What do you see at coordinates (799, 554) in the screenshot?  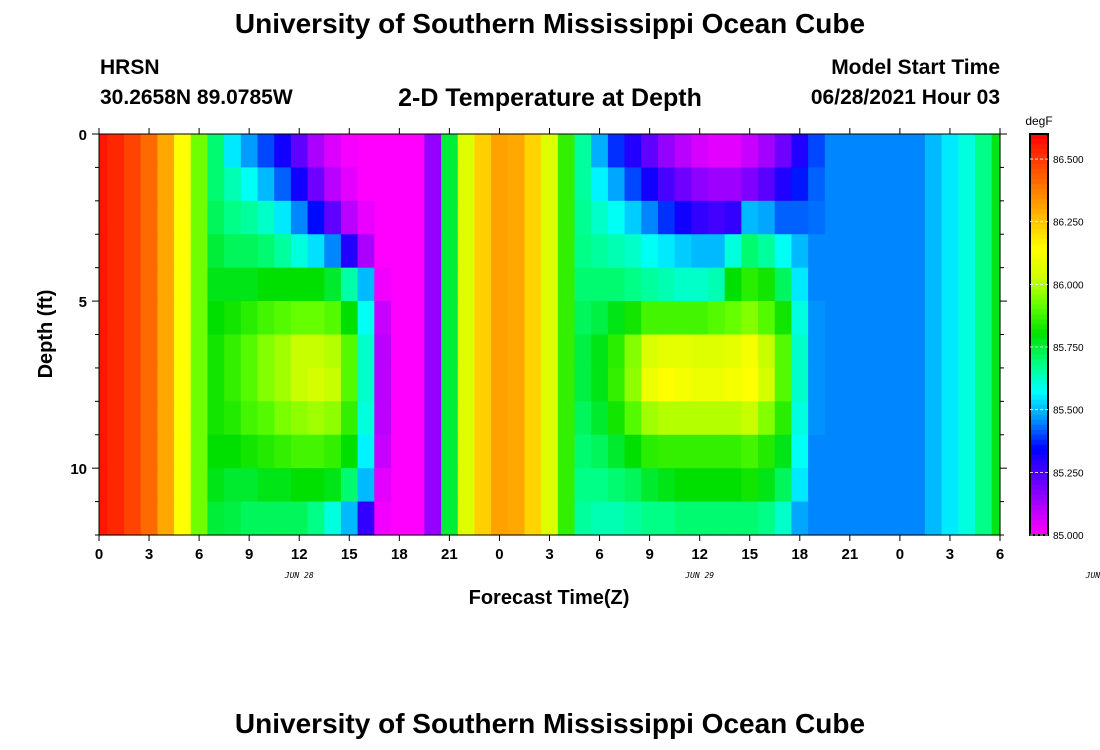 I see `x-tick-label: 18` at bounding box center [799, 554].